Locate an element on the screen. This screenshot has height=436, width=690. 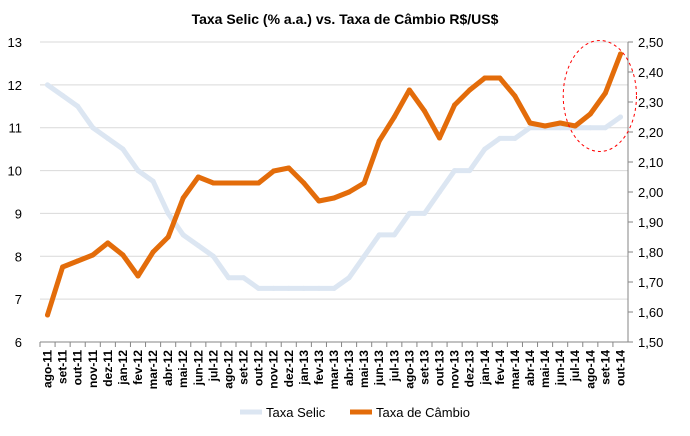
x-axis-tick-label: set-14 is located at coordinates (605, 367).